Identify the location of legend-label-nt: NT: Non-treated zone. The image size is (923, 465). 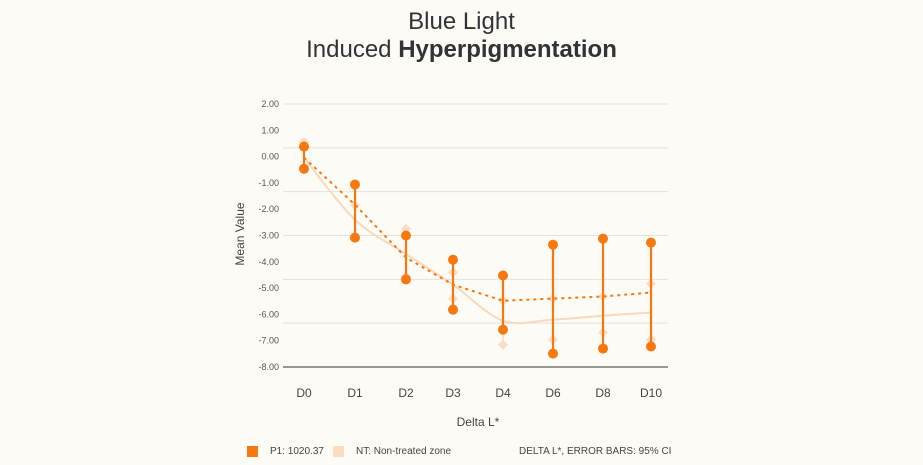
(404, 451).